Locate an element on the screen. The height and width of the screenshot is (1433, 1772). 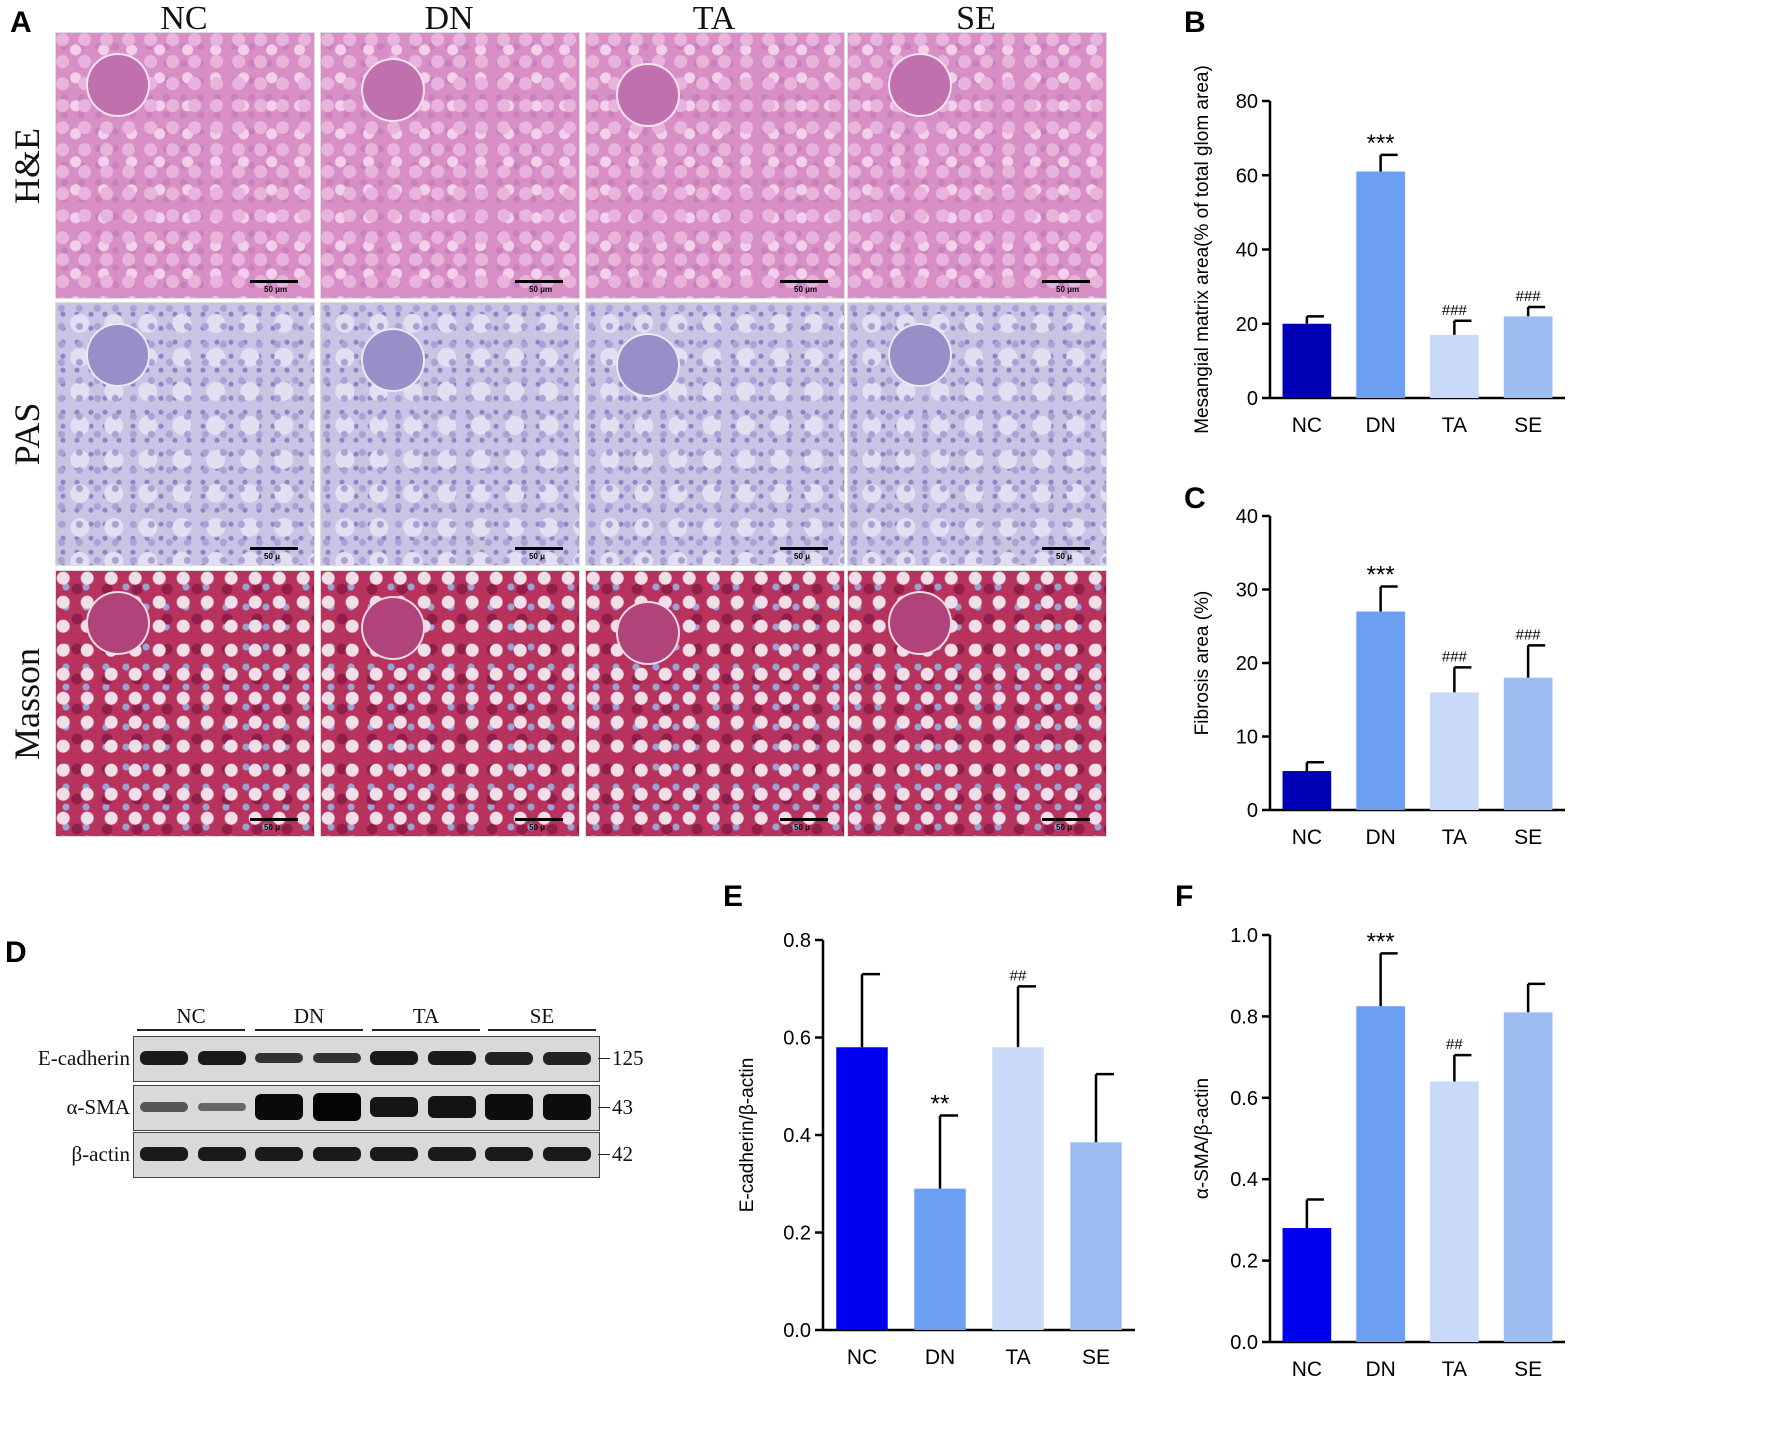
y-tick-label: 40 is located at coordinates (1247, 251).